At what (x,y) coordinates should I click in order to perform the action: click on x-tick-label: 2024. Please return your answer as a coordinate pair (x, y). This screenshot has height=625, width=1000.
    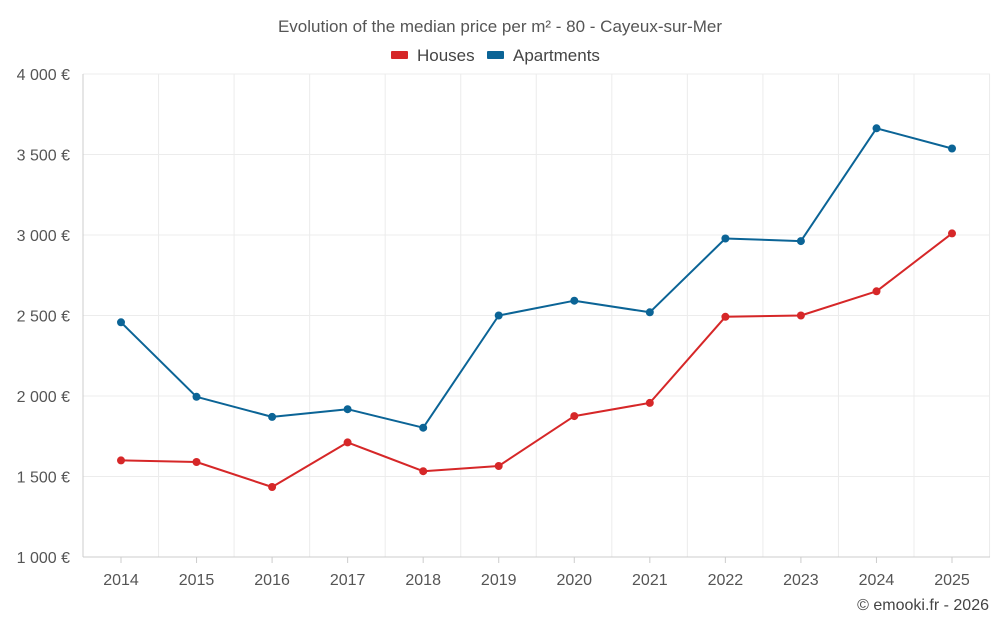
    Looking at the image, I should click on (877, 580).